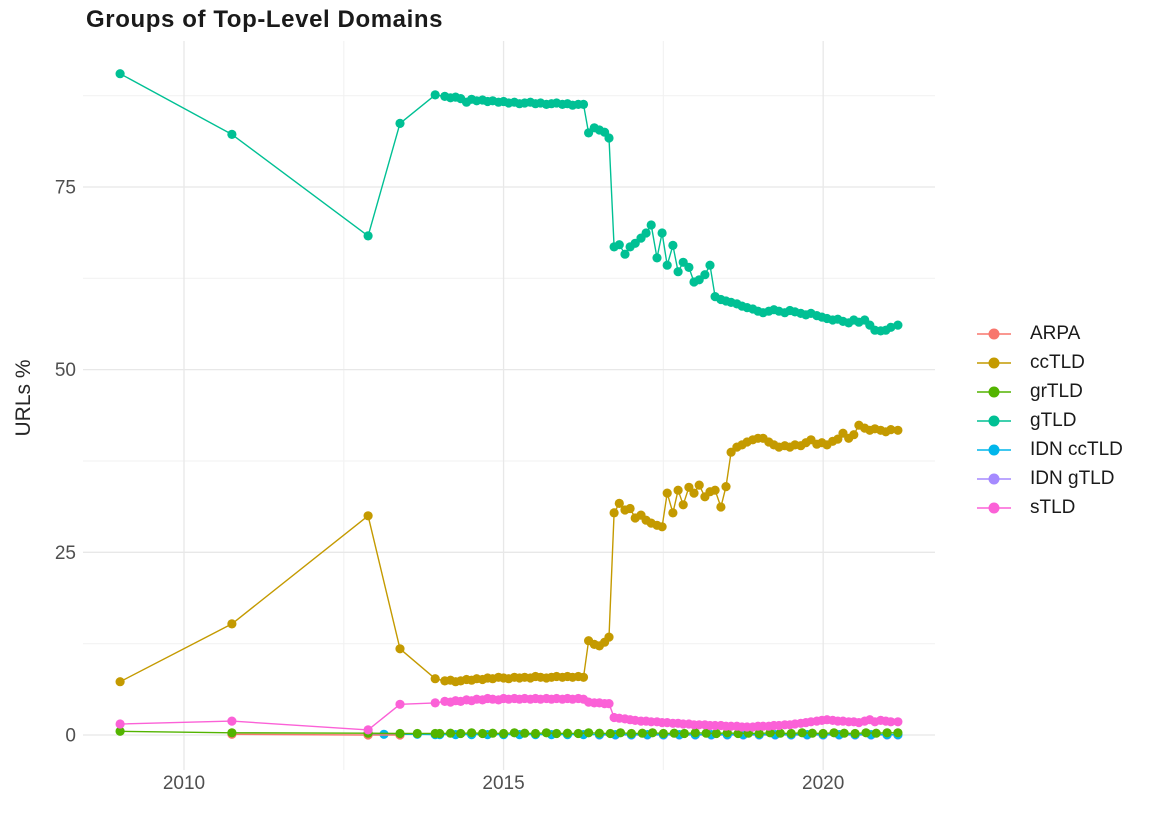  I want to click on legend-item-sTLD: sTLD, so click(1049, 507).